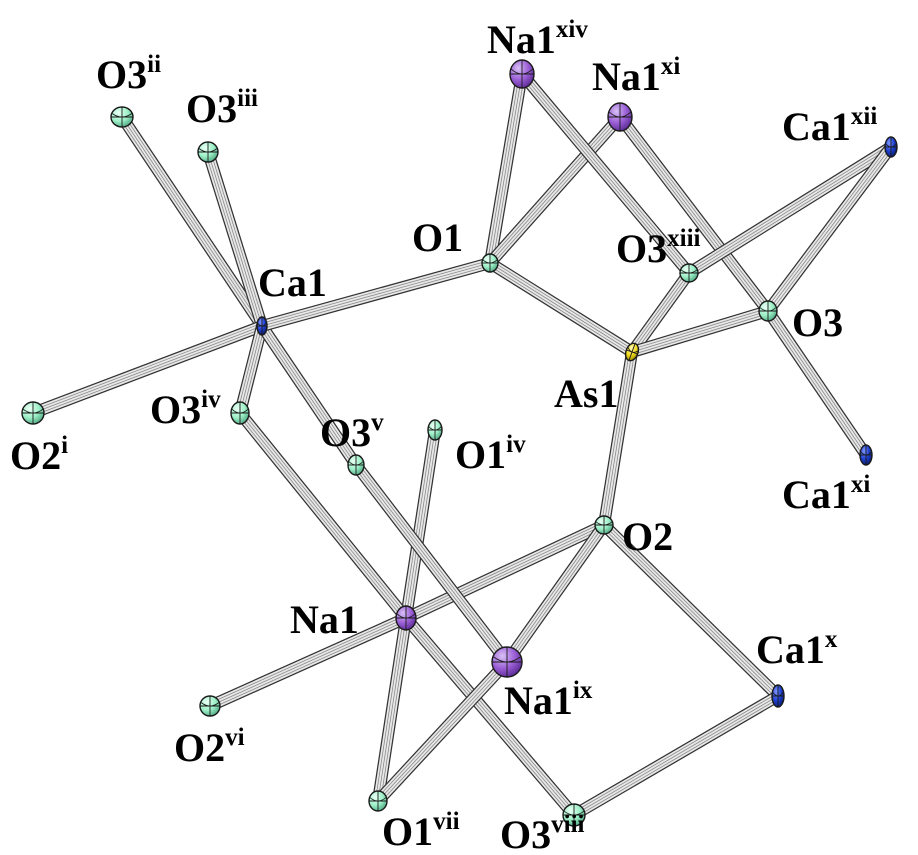 The width and height of the screenshot is (918, 855). I want to click on label-O1-text: O1, so click(437, 237).